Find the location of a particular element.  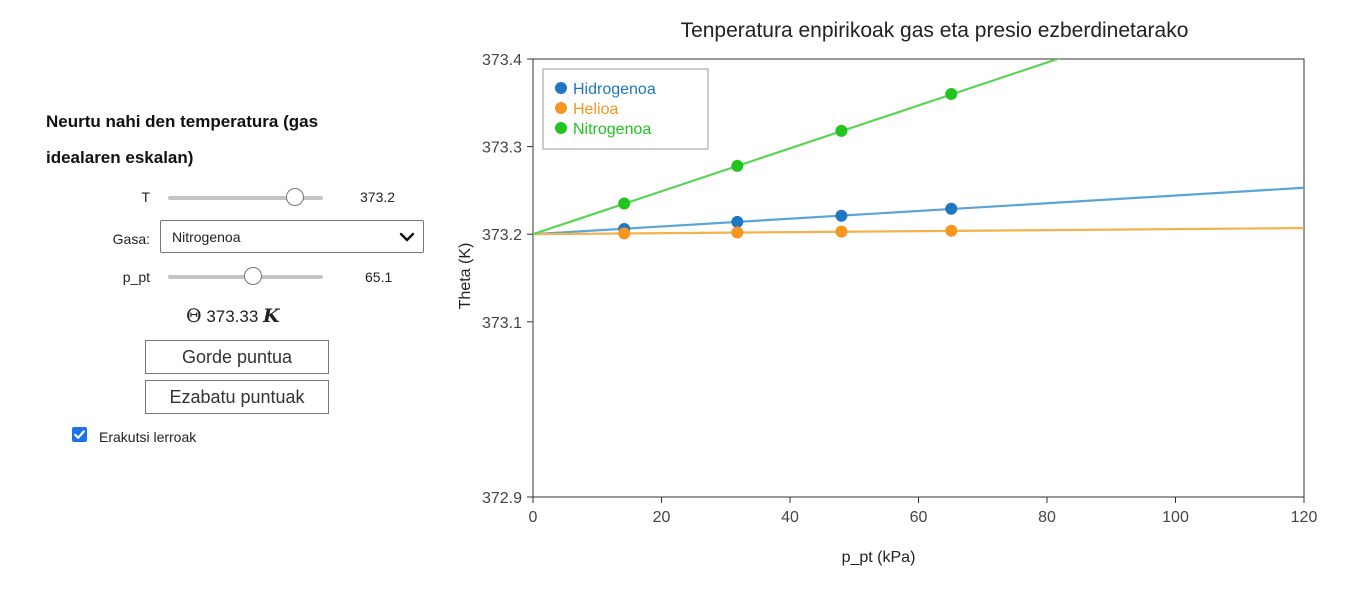

gas-select: Nitrogenoa is located at coordinates (292, 236).